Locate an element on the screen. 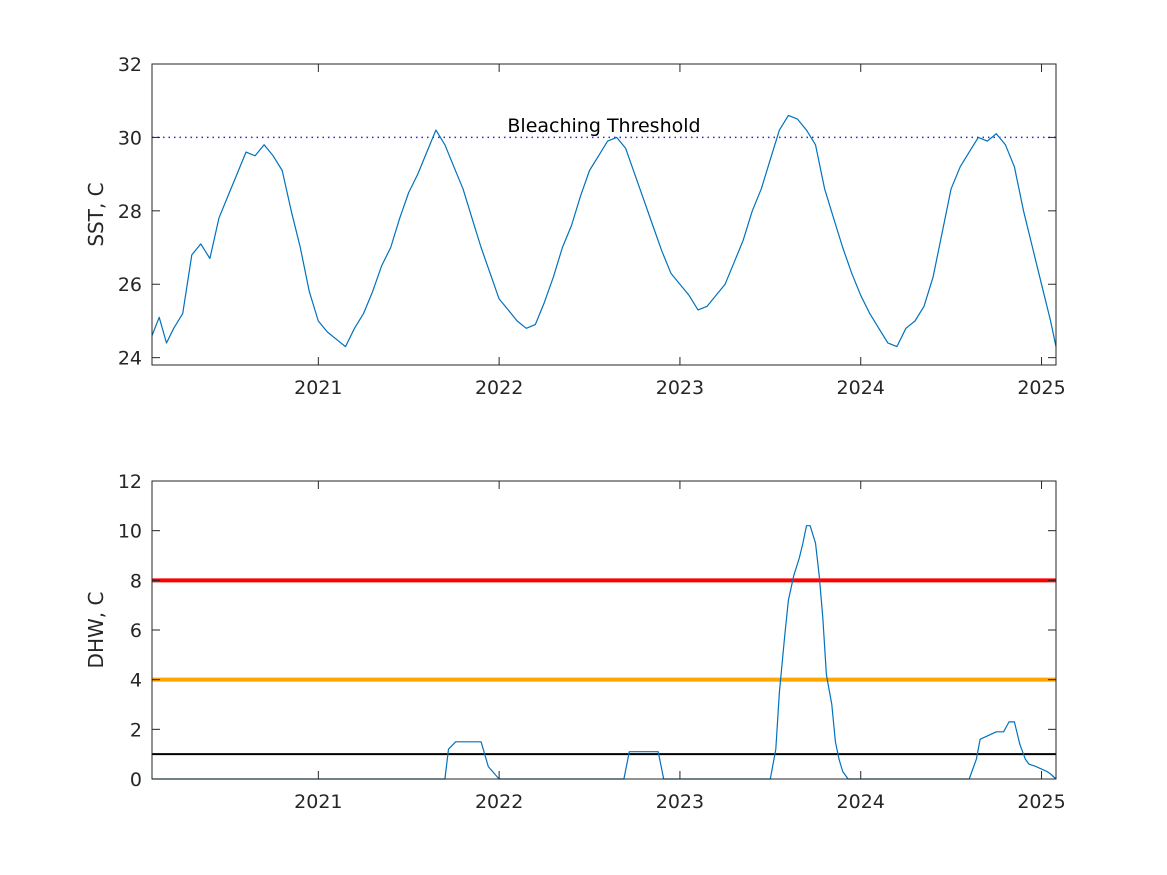 This screenshot has width=1167, height=875. y-tick-label: 12 is located at coordinates (130, 482).